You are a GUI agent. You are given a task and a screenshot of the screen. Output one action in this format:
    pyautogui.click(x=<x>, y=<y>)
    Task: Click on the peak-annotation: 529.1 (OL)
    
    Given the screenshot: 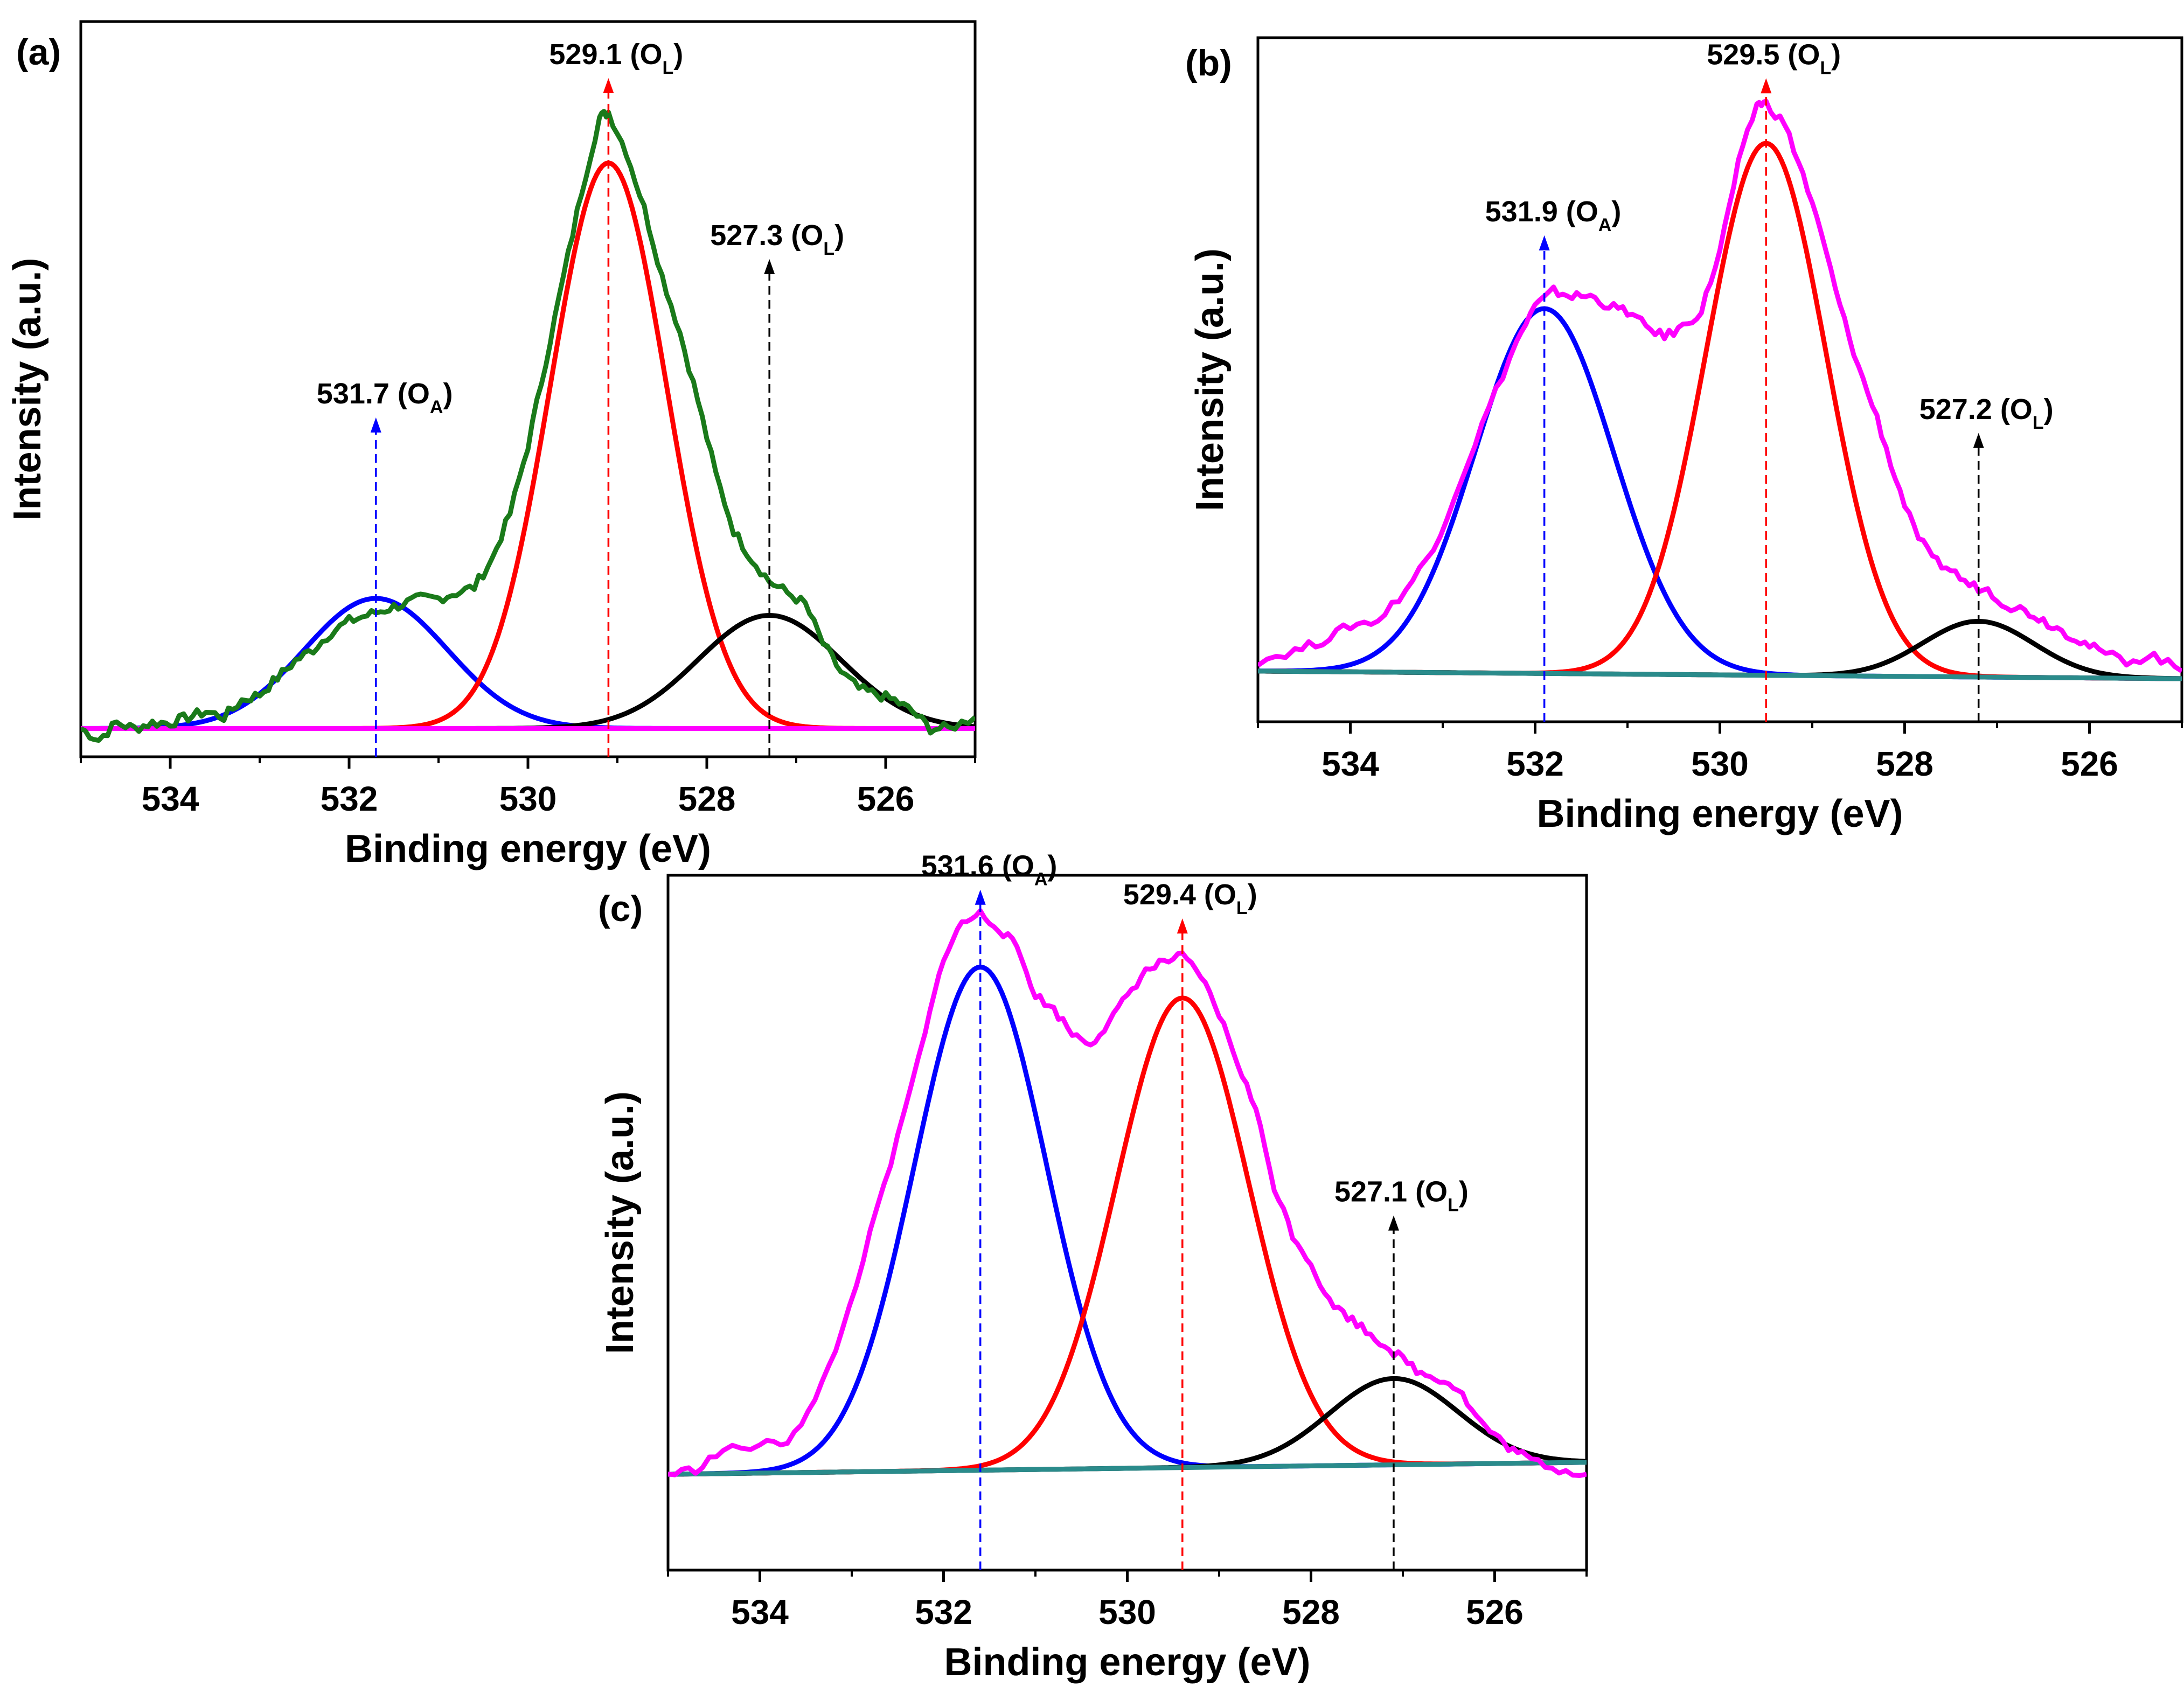 What is the action you would take?
    pyautogui.click(x=616, y=58)
    